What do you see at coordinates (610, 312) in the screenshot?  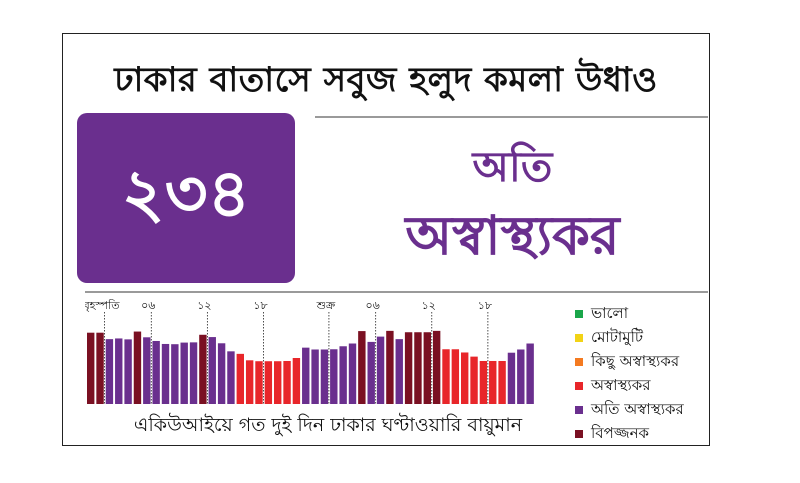 I see `legend-label: ভালো` at bounding box center [610, 312].